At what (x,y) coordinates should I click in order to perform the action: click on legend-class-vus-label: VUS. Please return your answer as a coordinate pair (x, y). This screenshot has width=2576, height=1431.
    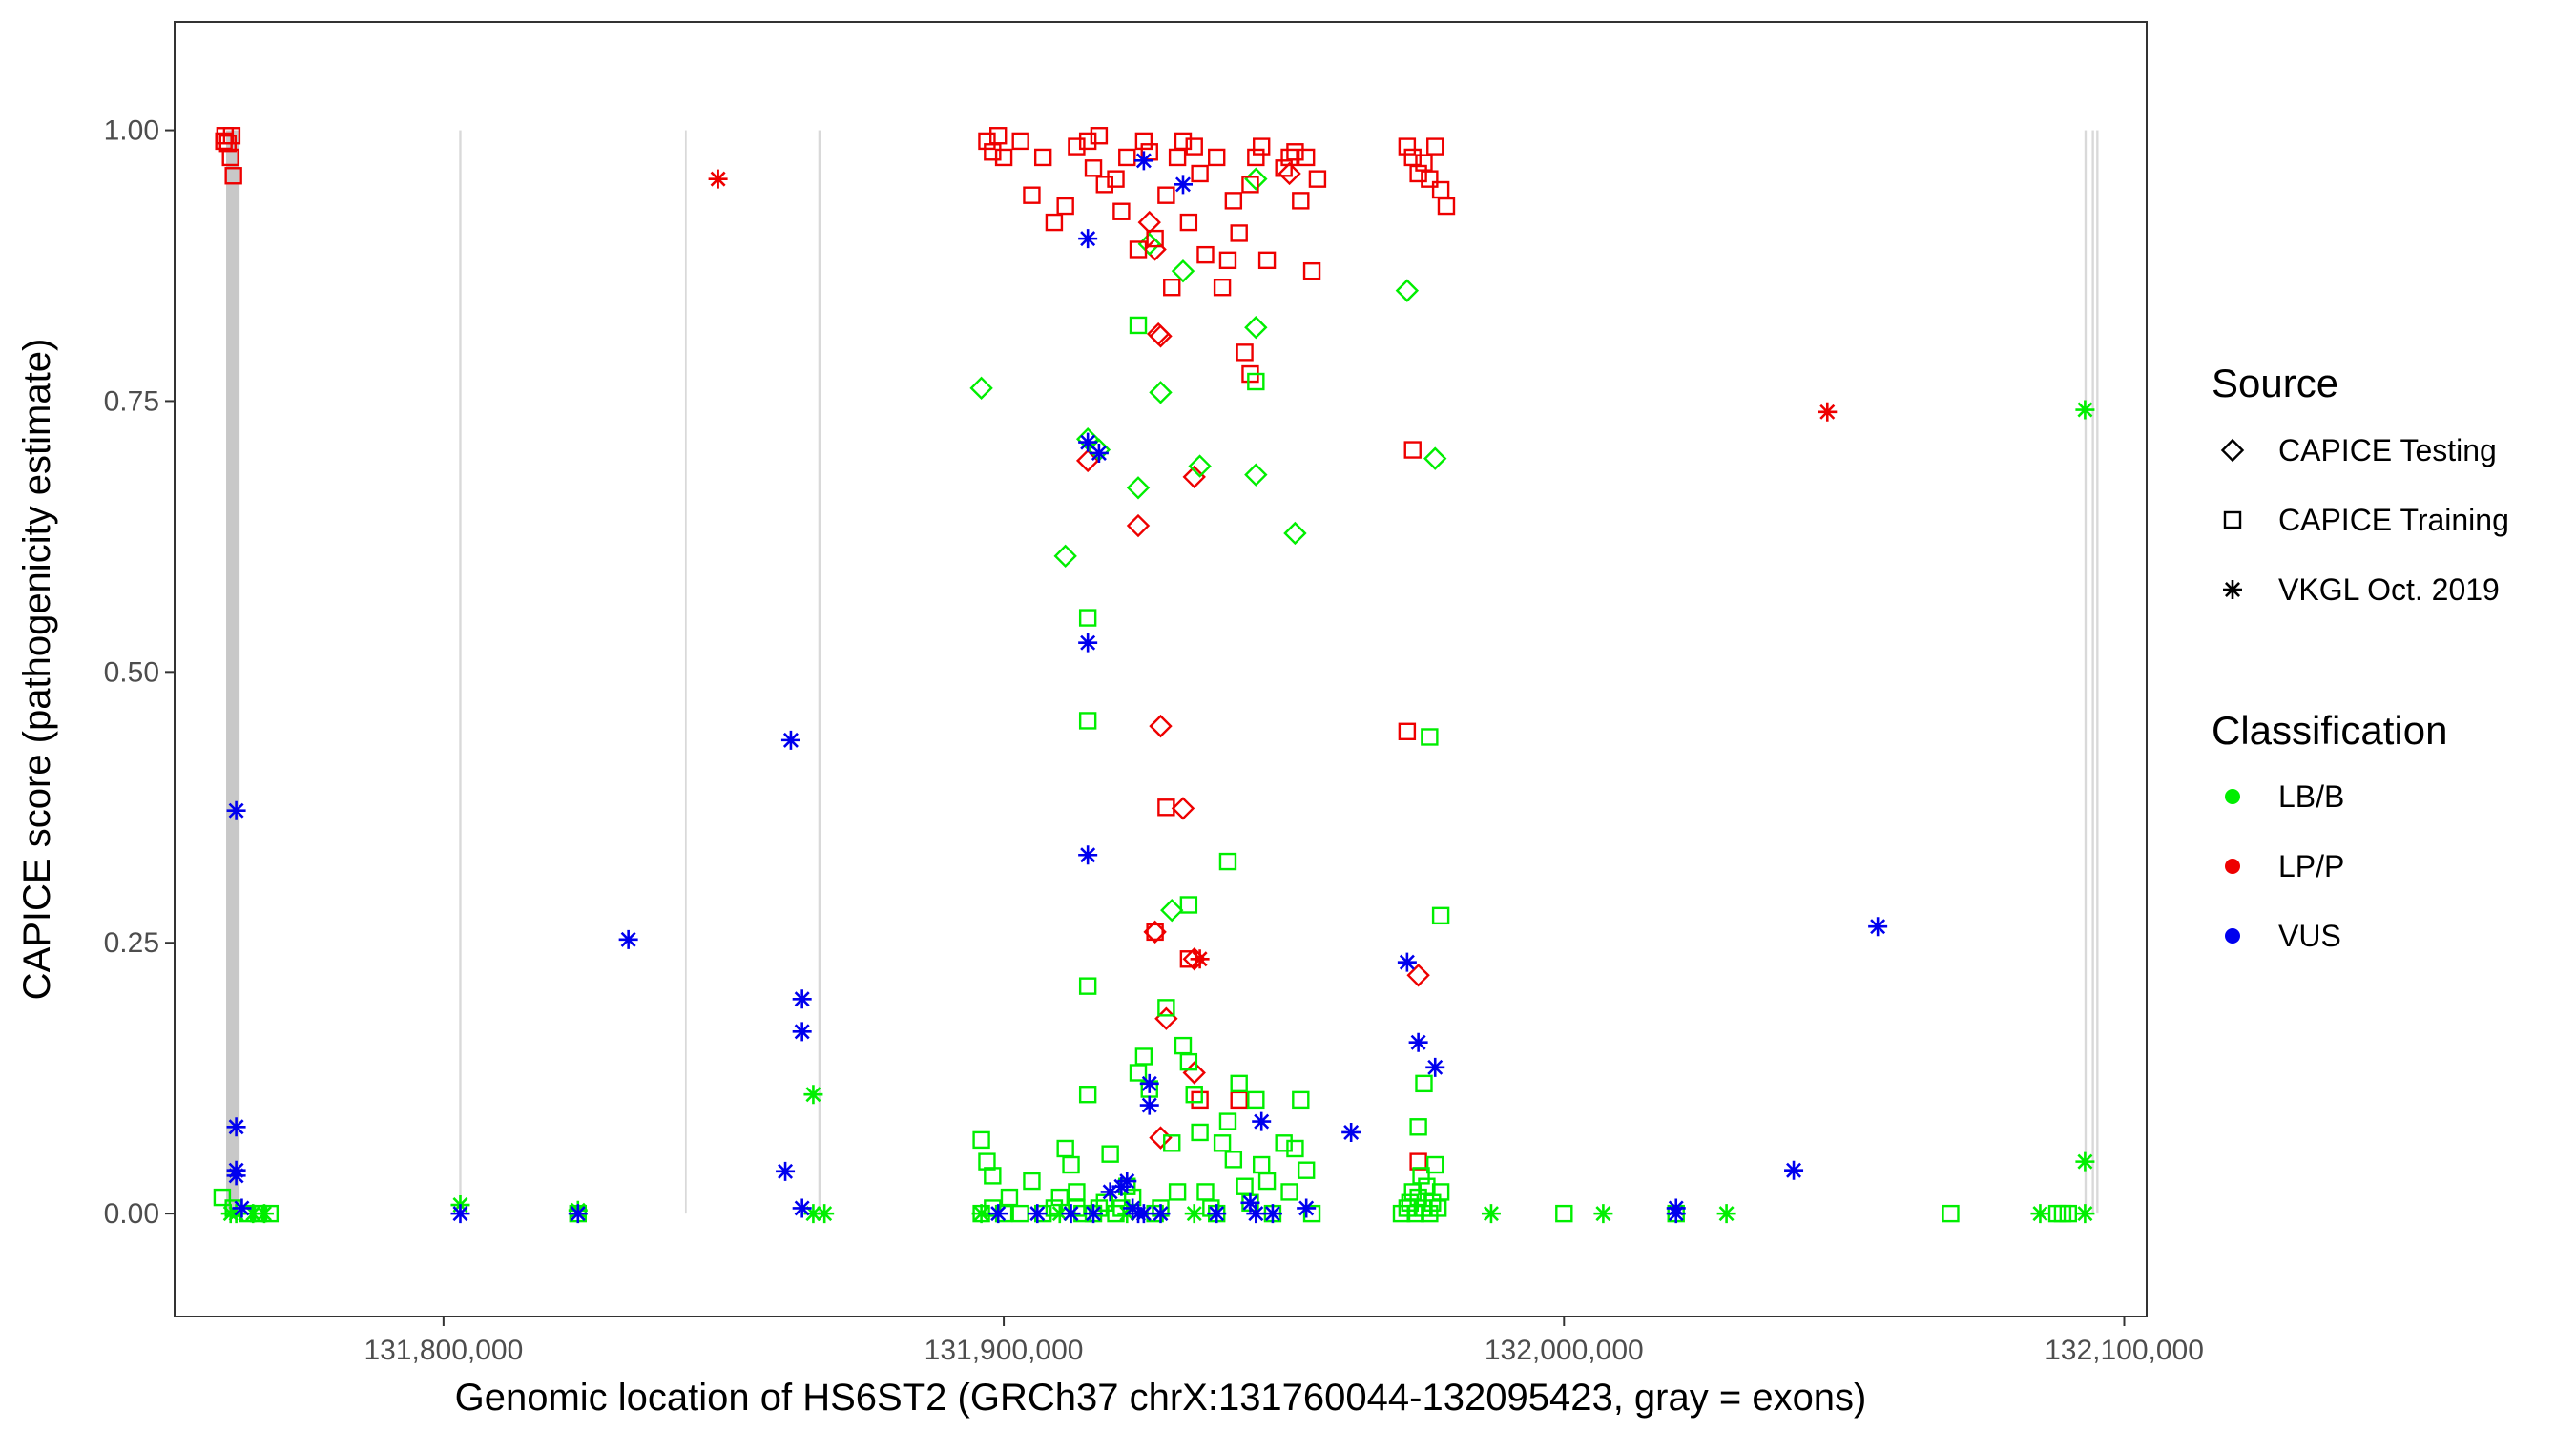
    Looking at the image, I should click on (2309, 936).